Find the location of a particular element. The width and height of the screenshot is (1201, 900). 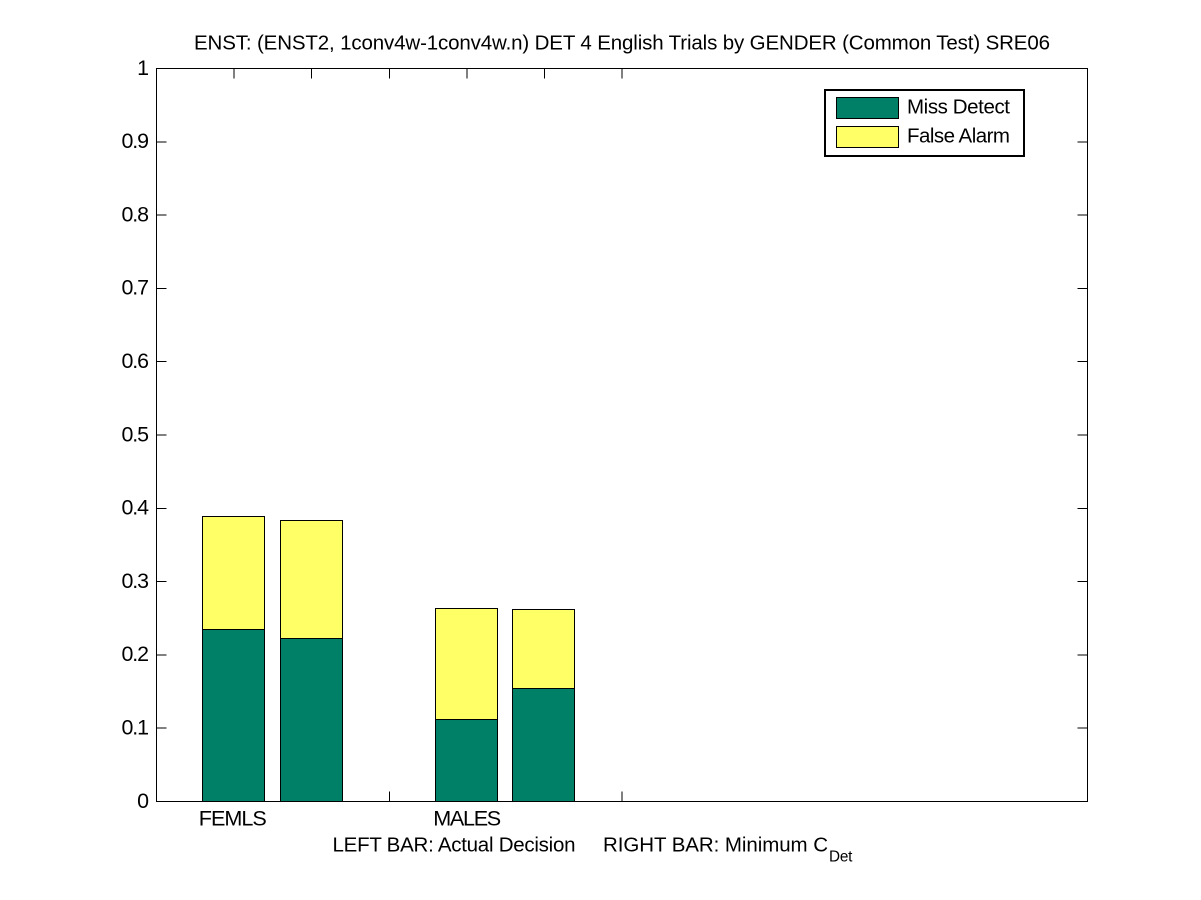

svg-text: LEFT BAR: Actual Decision is located at coordinates (454, 845).